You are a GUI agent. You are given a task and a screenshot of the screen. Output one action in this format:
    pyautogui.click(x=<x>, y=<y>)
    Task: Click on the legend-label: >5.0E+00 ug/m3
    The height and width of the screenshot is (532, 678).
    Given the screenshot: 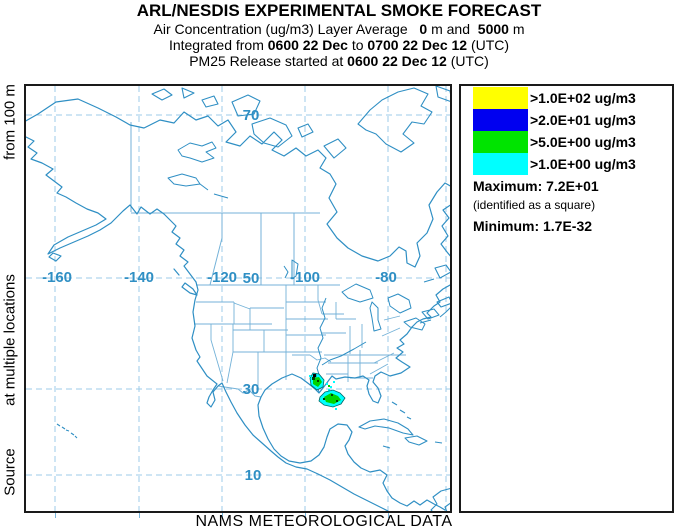 What is the action you would take?
    pyautogui.click(x=583, y=142)
    